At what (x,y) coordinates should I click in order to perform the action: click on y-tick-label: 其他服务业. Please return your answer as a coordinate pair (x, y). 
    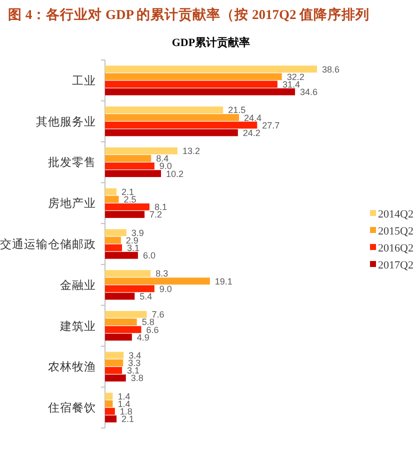
    Looking at the image, I should click on (66, 121).